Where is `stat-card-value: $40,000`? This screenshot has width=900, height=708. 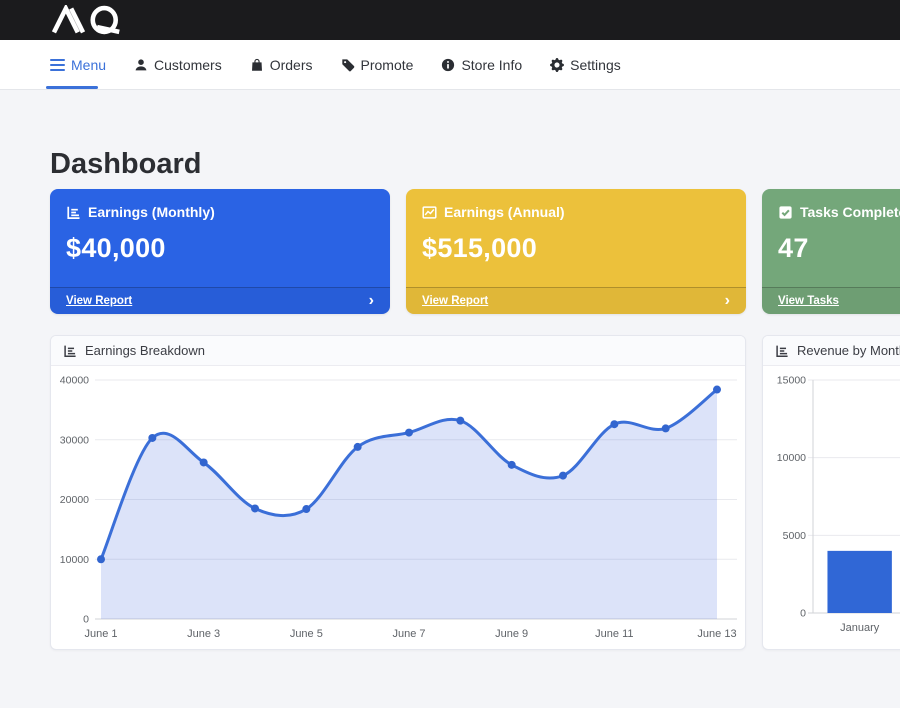 stat-card-value: $40,000 is located at coordinates (116, 248).